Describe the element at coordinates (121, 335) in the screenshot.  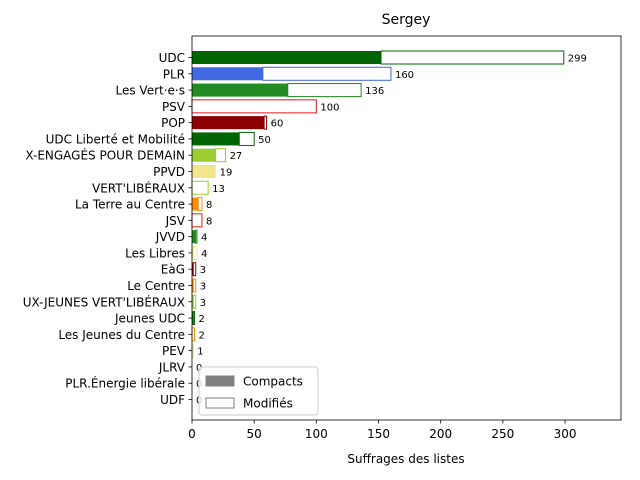
I see `y-tick-label: Les Jeunes du Centre` at that location.